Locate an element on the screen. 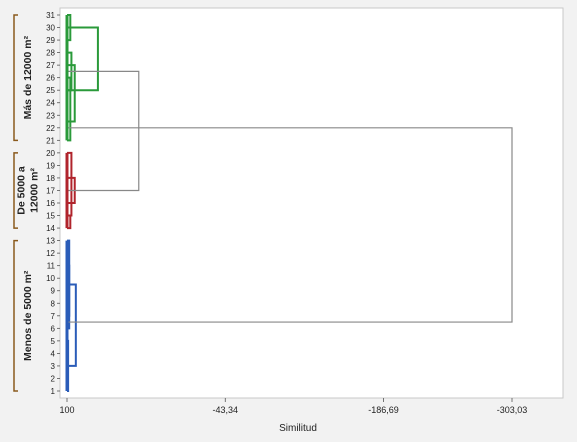 The height and width of the screenshot is (442, 577). y-tick-label-6: 6 is located at coordinates (53, 328).